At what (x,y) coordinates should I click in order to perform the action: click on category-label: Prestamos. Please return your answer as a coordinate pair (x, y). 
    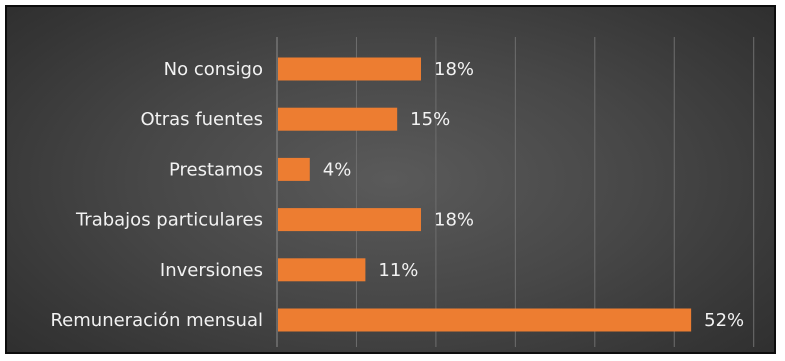
    Looking at the image, I should click on (216, 169).